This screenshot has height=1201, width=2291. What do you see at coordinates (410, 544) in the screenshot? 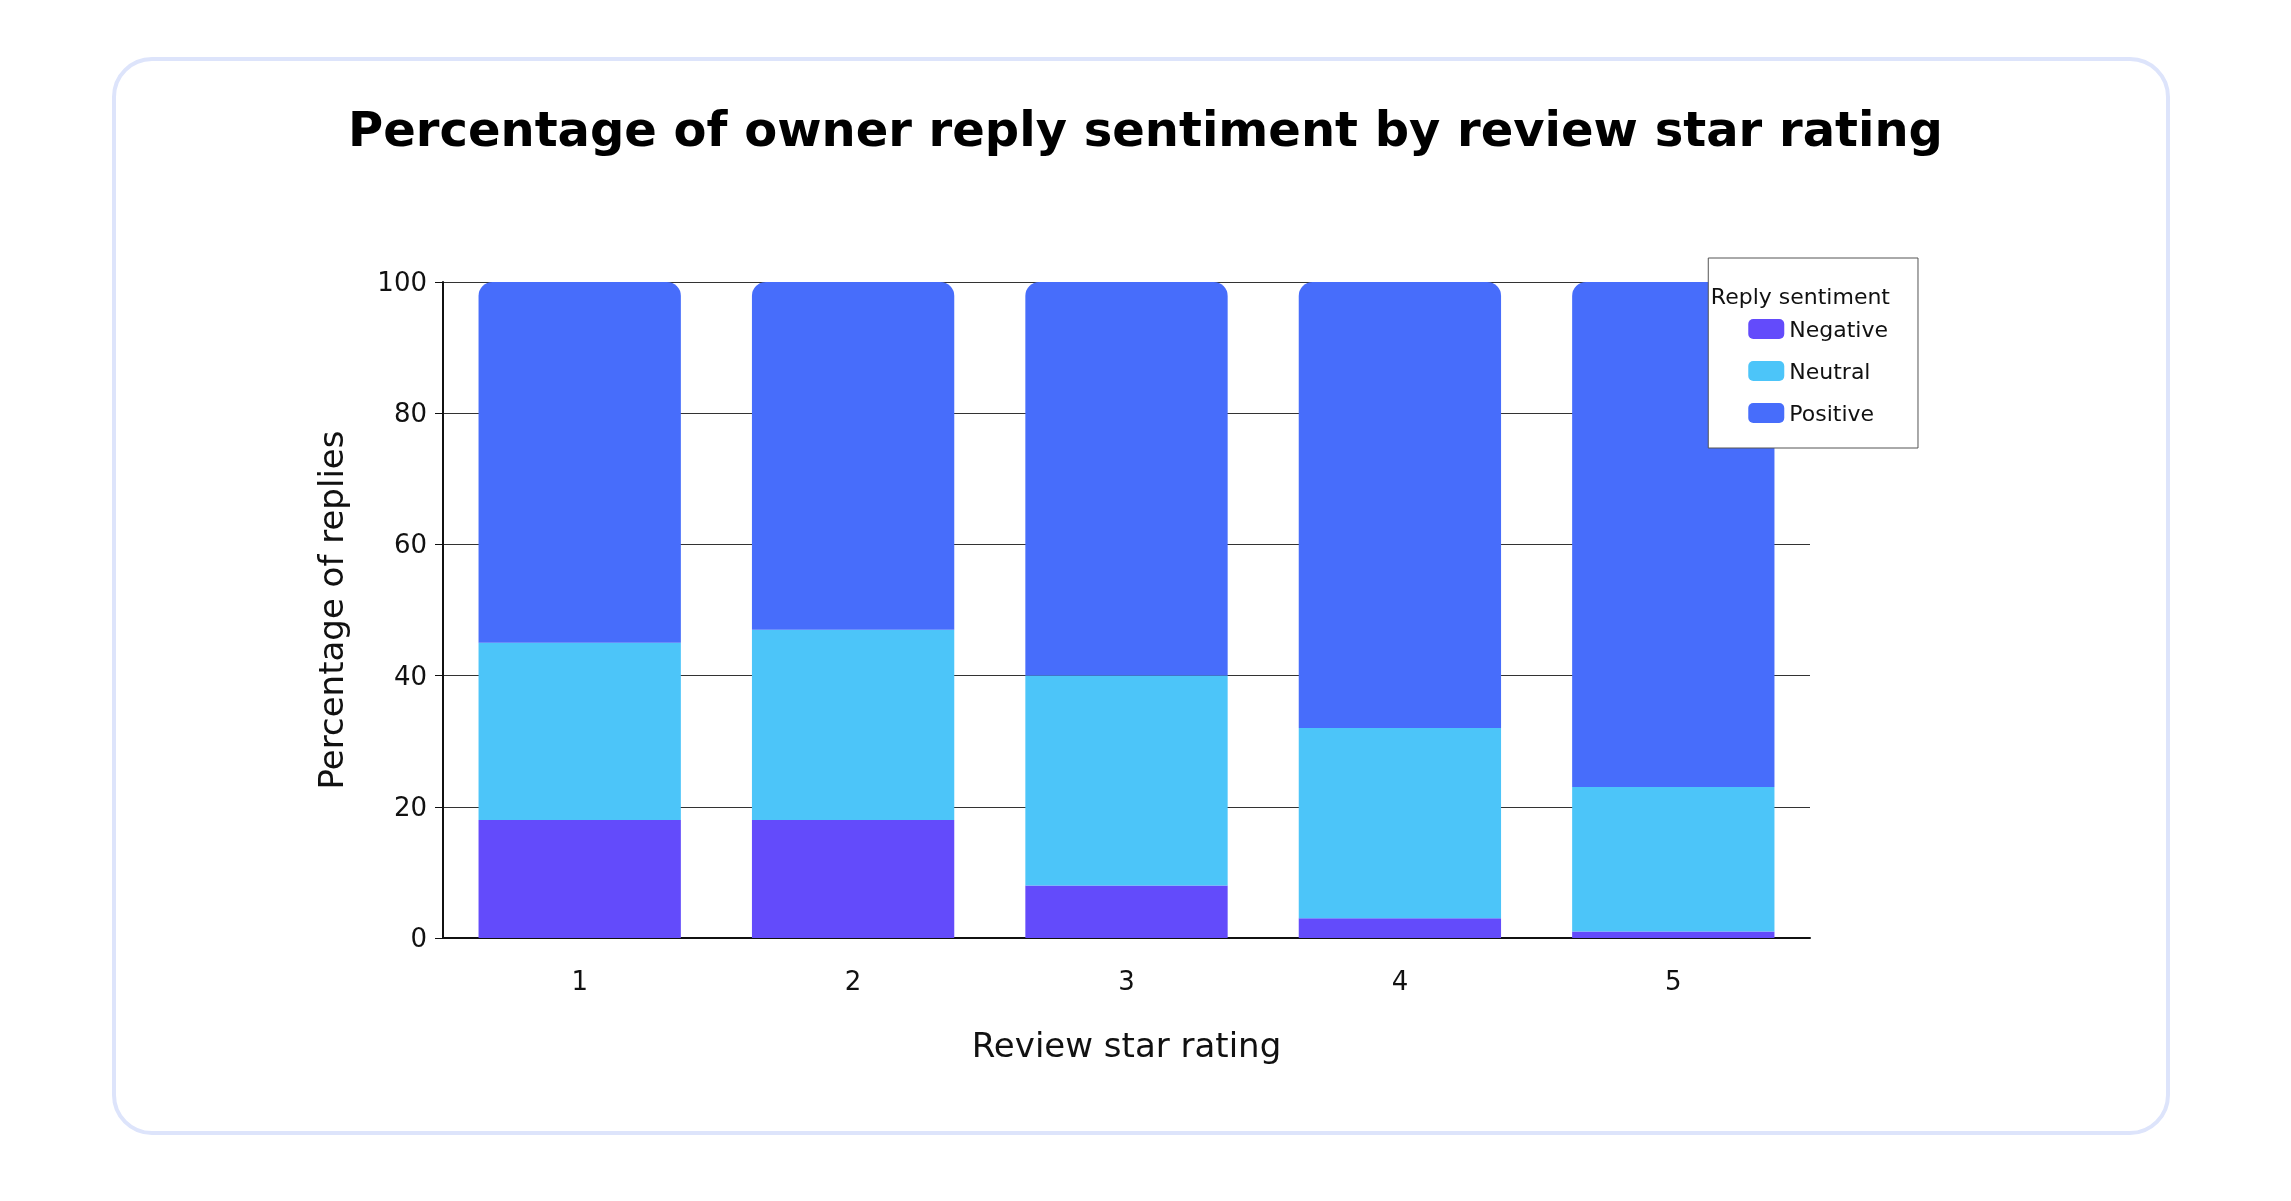
I see `y-tick-label: 60` at bounding box center [410, 544].